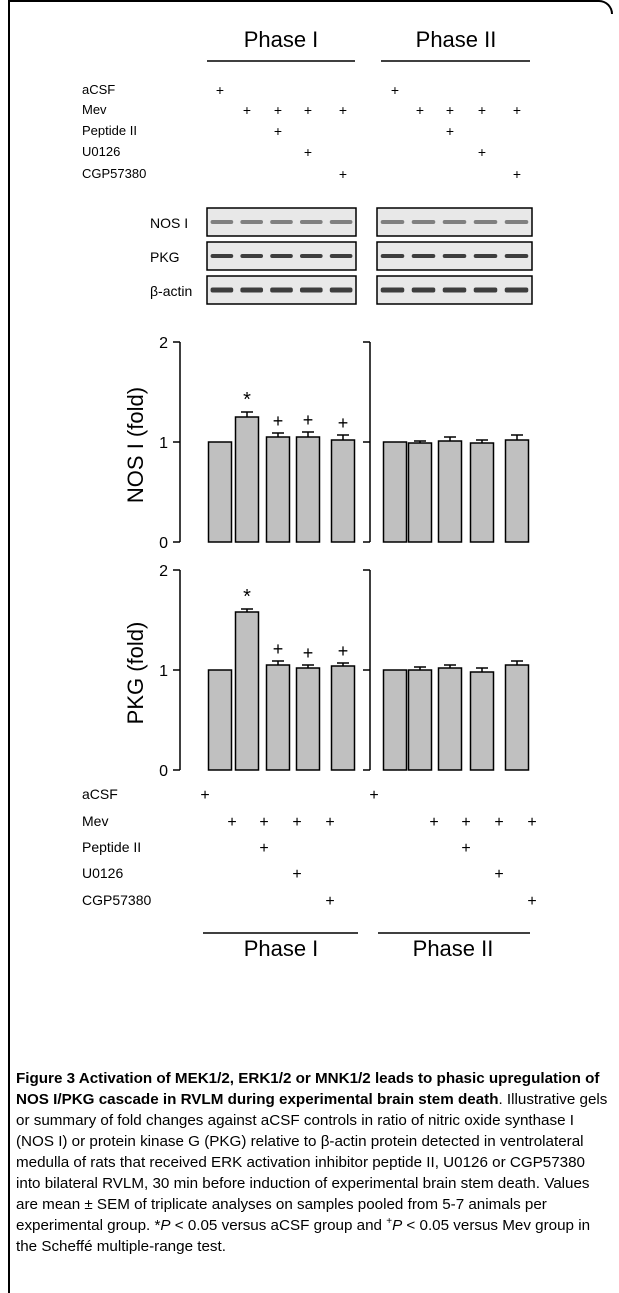 This screenshot has height=1293, width=619. Describe the element at coordinates (453, 948) in the screenshot. I see `phase-header-bottom-2: Phase II` at that location.